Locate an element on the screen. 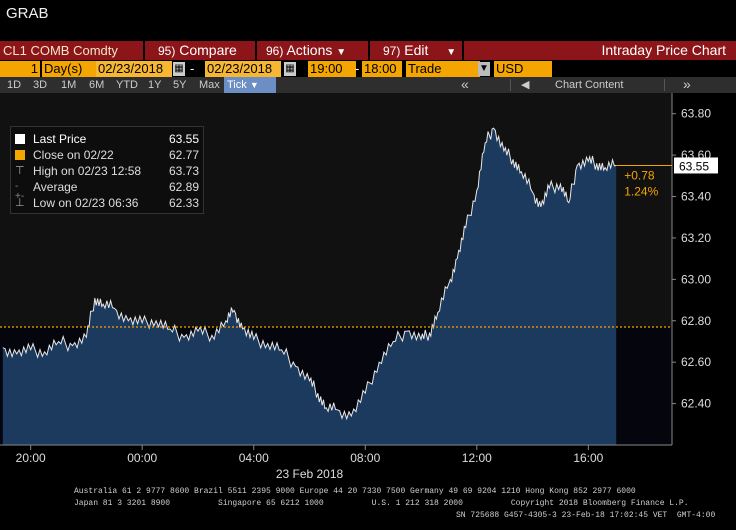 The image size is (736, 530). period-count-field: 1 is located at coordinates (20, 69).